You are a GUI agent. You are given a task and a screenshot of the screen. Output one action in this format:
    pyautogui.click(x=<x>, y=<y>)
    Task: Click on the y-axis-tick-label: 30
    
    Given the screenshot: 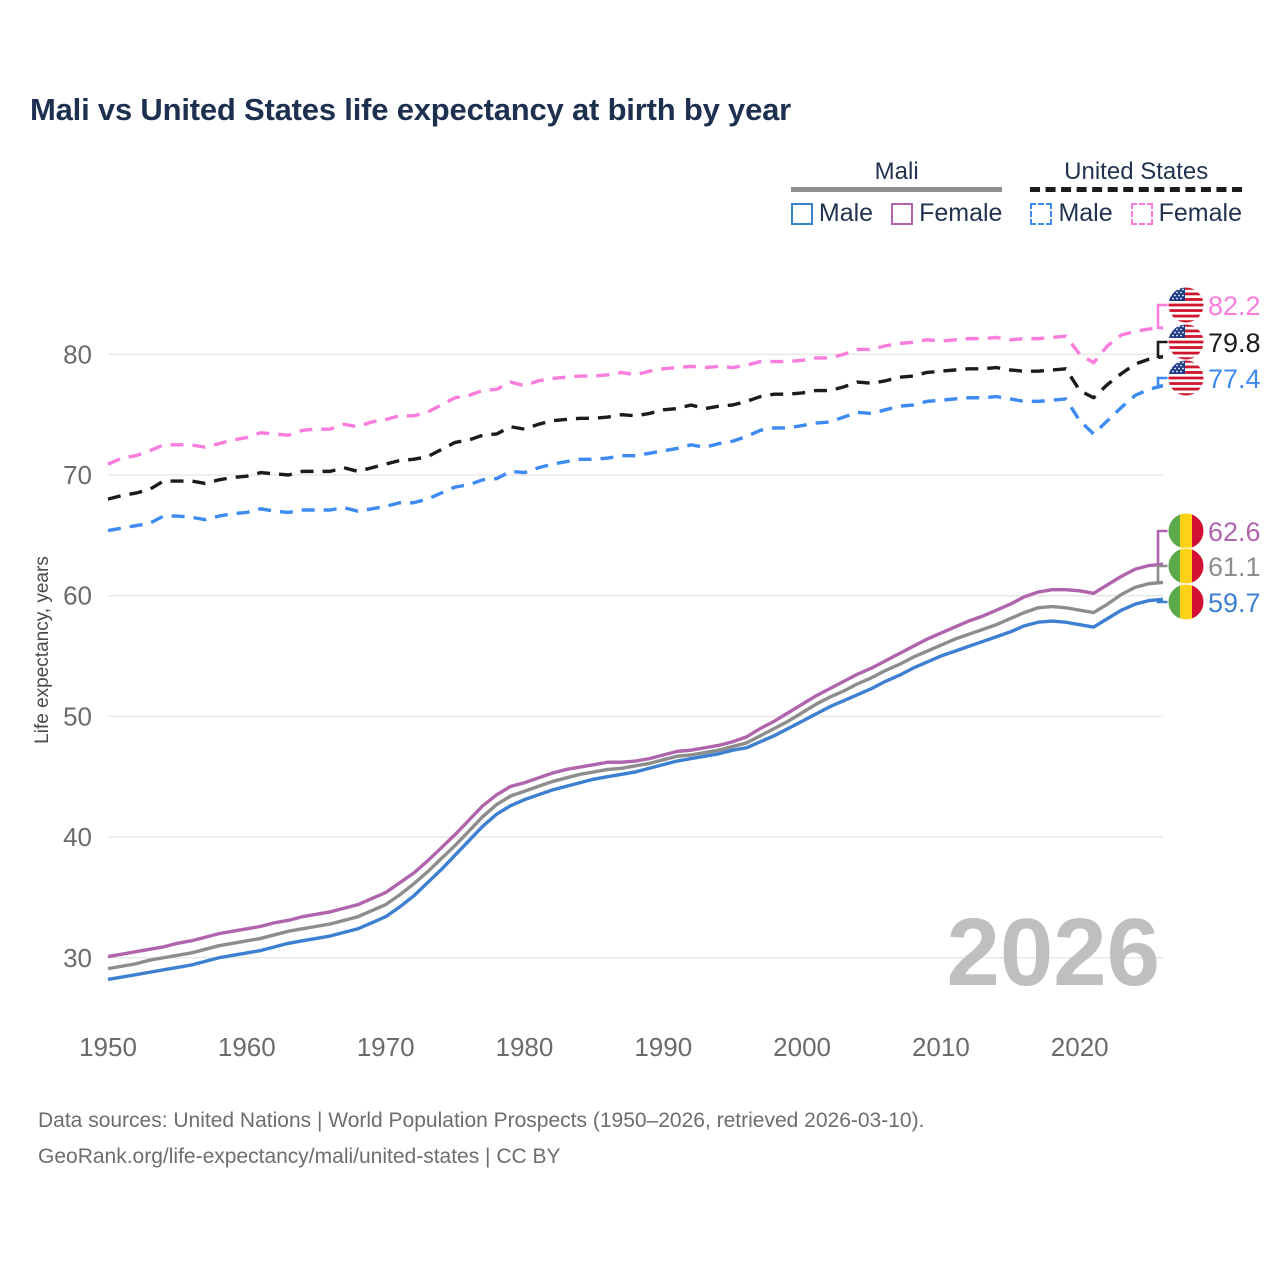 What is the action you would take?
    pyautogui.click(x=77, y=958)
    